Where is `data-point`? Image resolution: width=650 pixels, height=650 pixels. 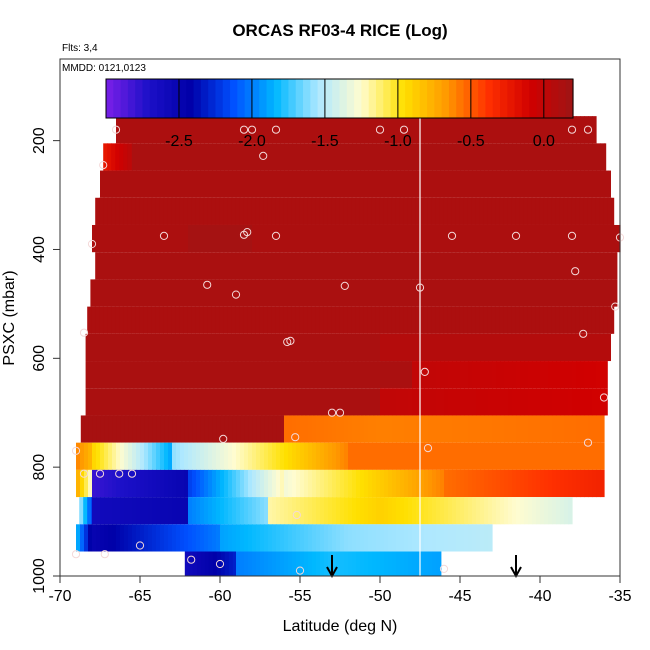 data-point is located at coordinates (104, 554).